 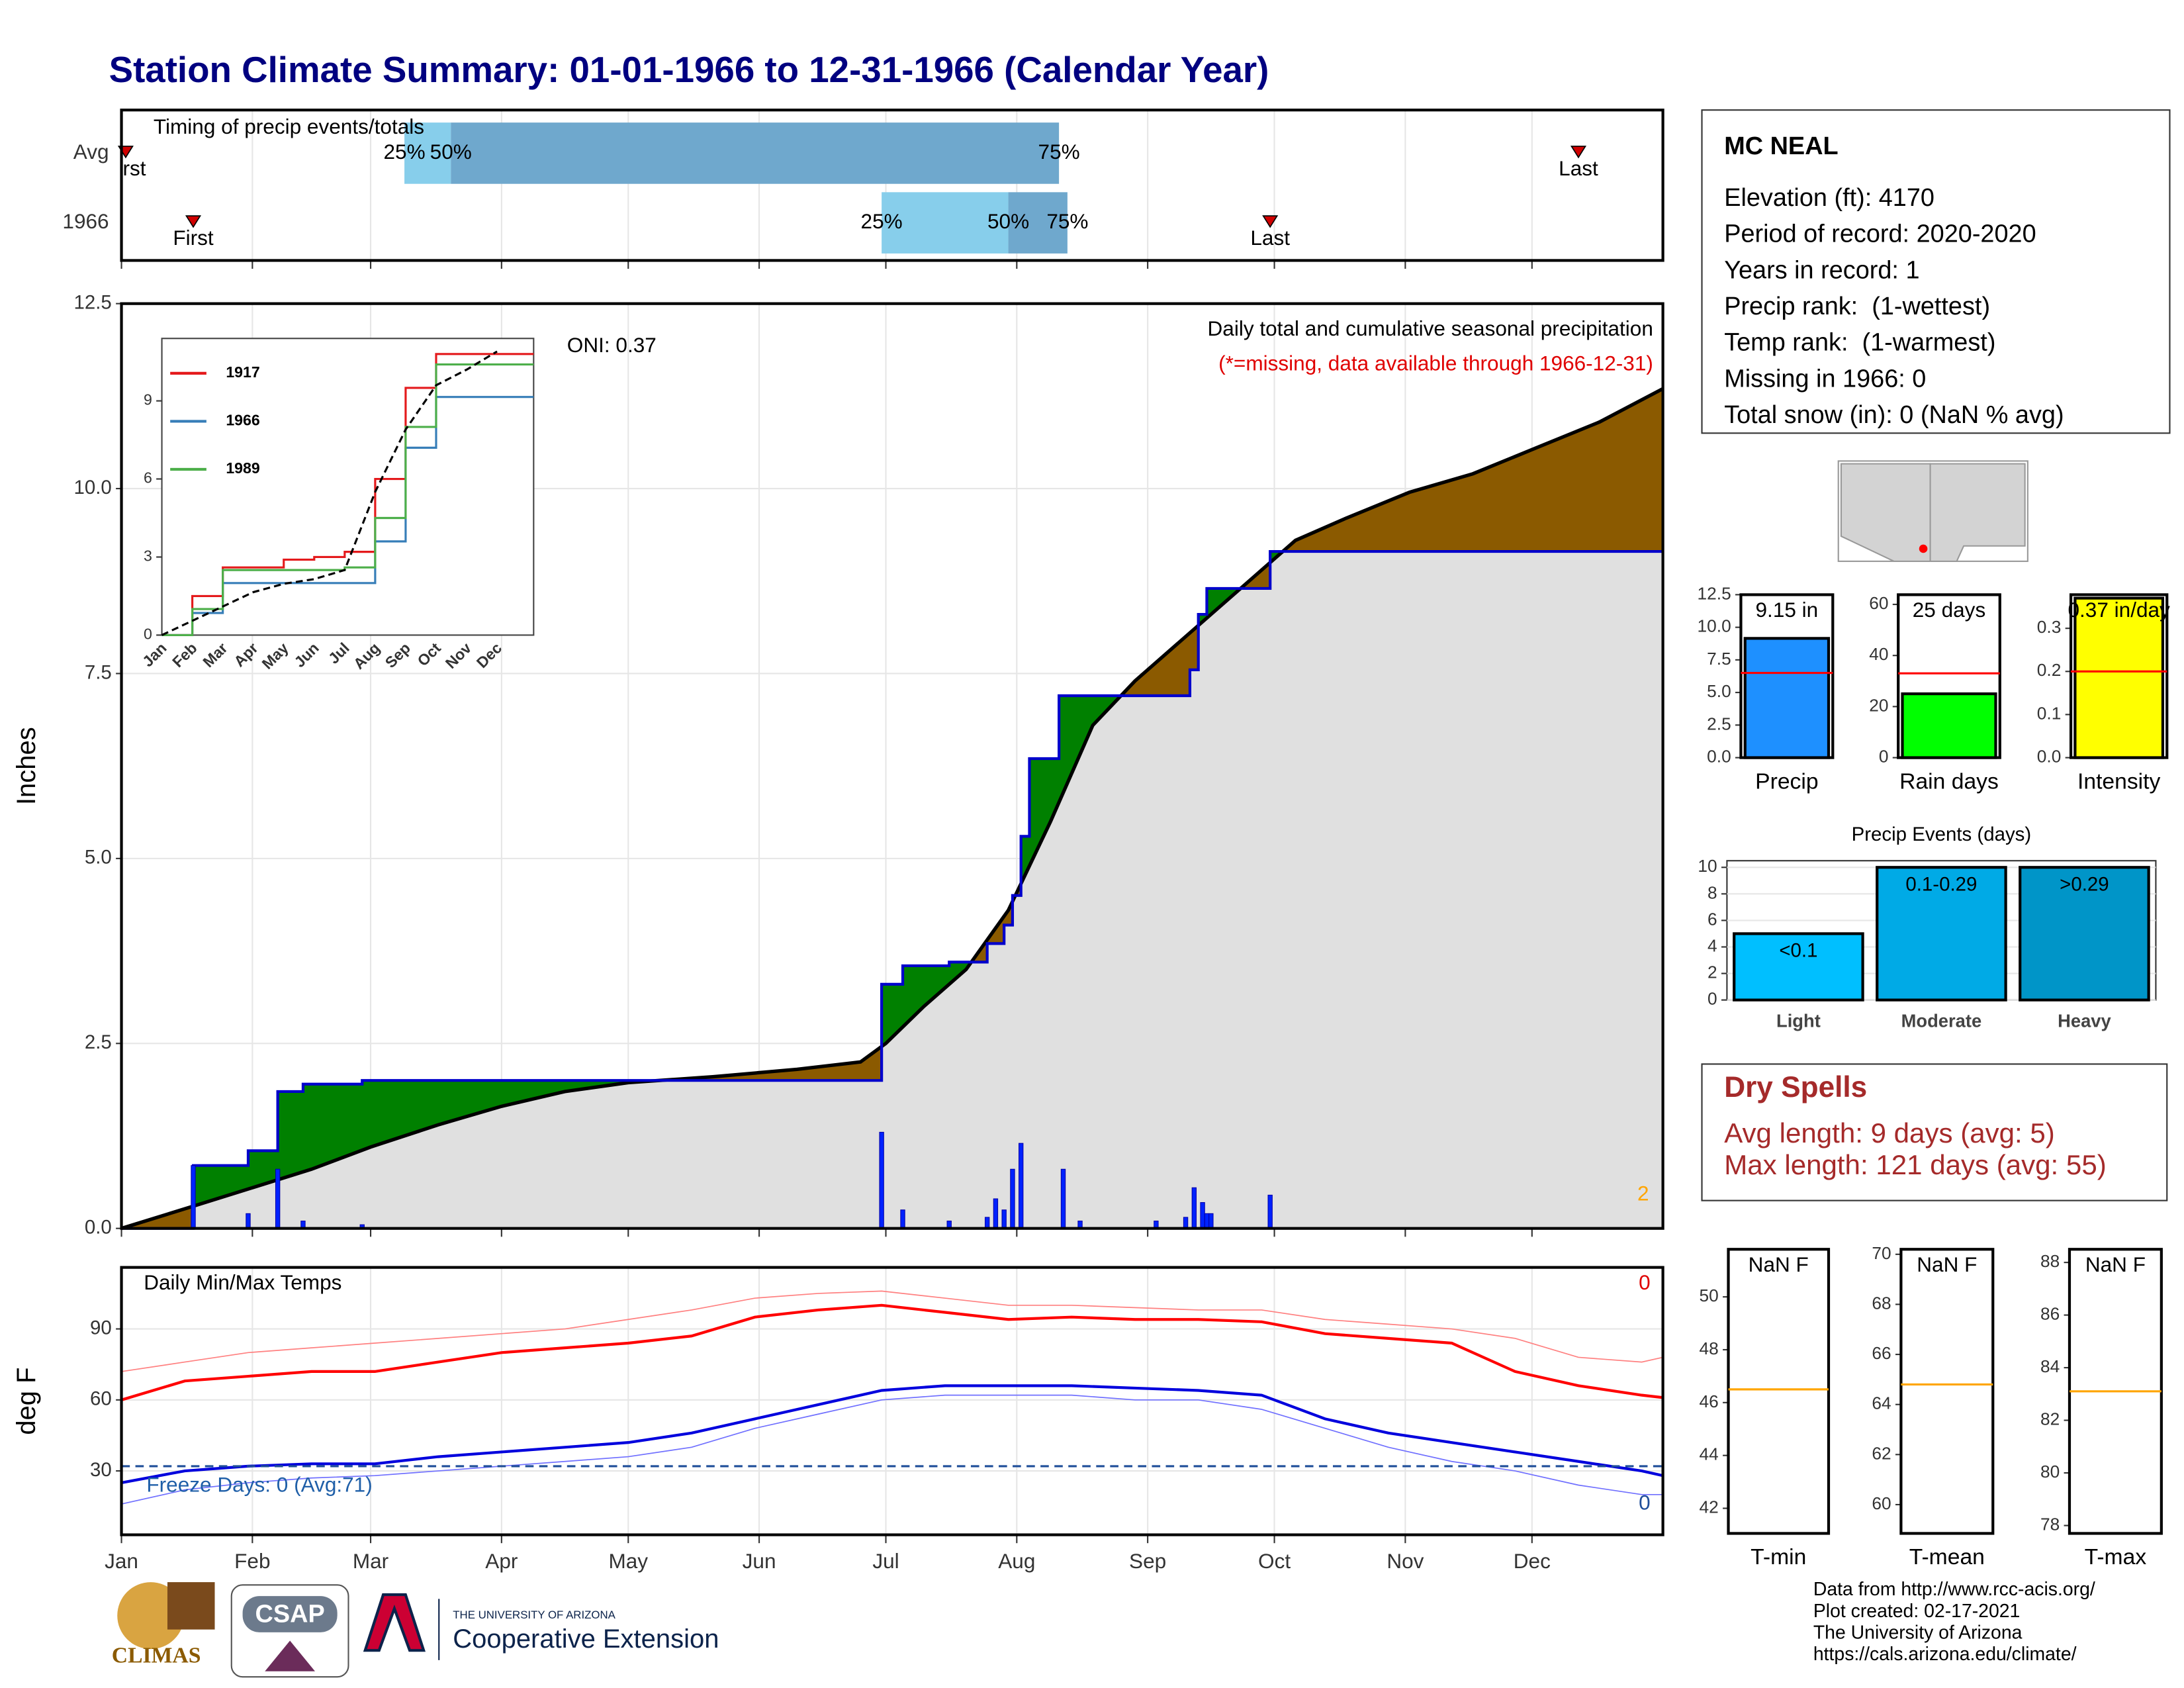 I want to click on credit-line: Plot created: 02-17-2021, so click(x=1917, y=1611).